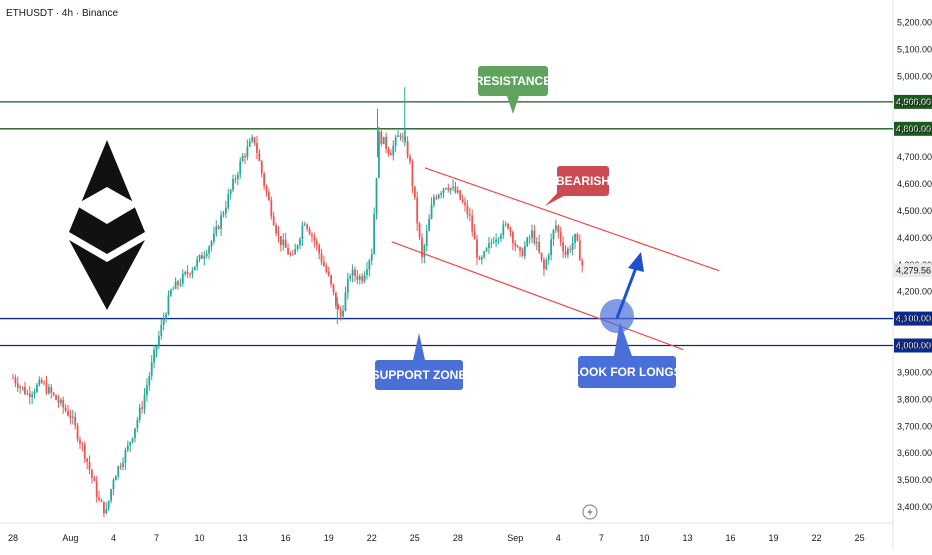 The height and width of the screenshot is (555, 932). I want to click on bearish-badge: BEARISH, so click(577, 186).